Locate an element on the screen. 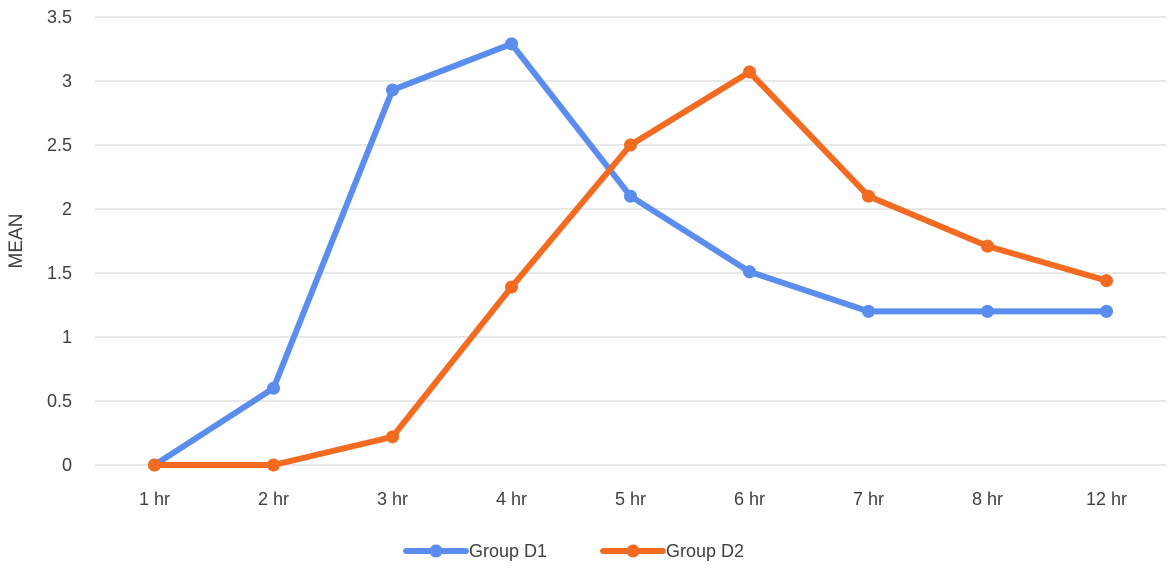 This screenshot has width=1169, height=571. y-tick-label: 1 is located at coordinates (67, 337).